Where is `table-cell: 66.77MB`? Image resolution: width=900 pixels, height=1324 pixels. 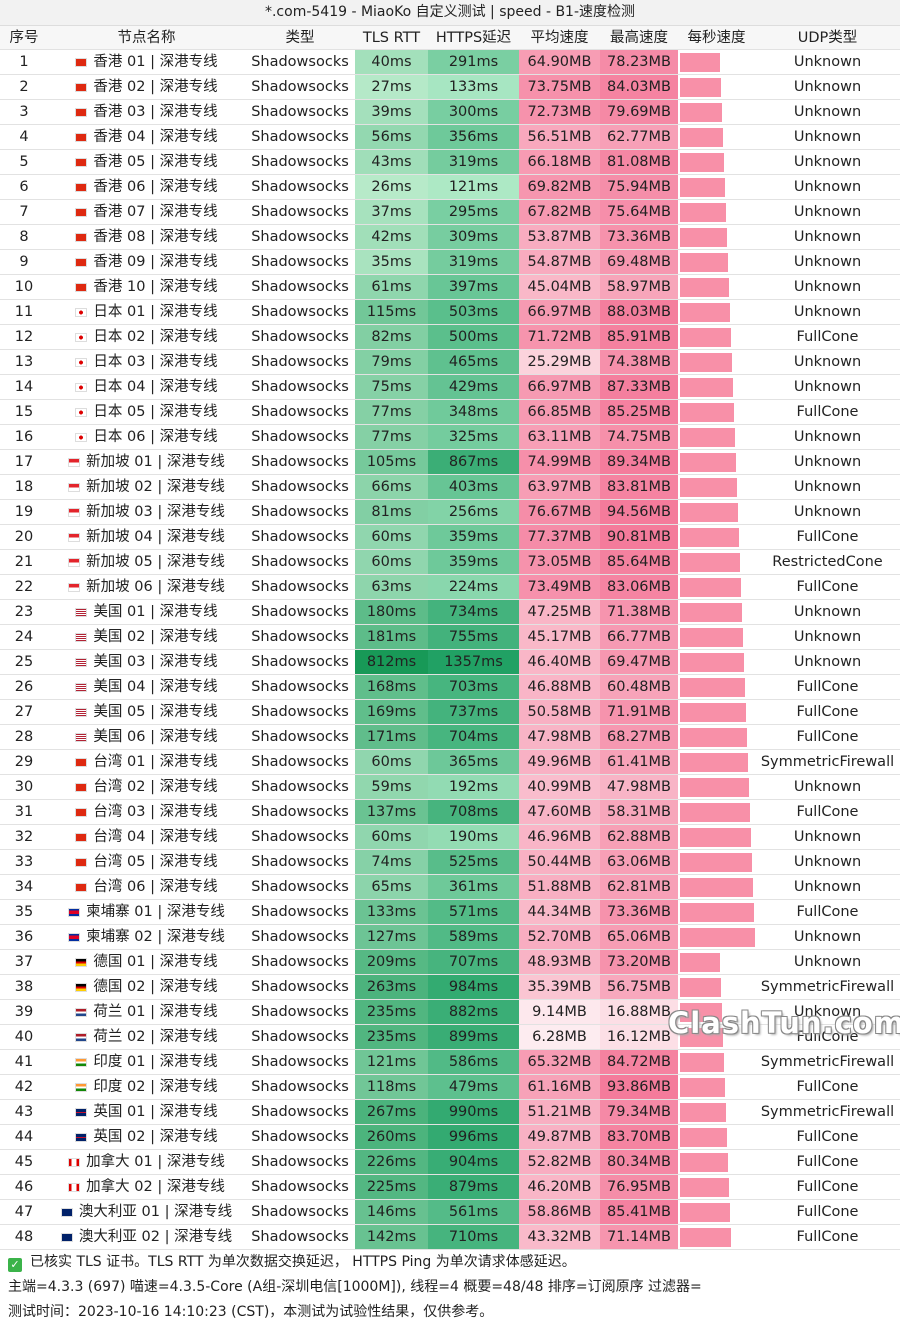
table-cell: 66.77MB is located at coordinates (639, 637).